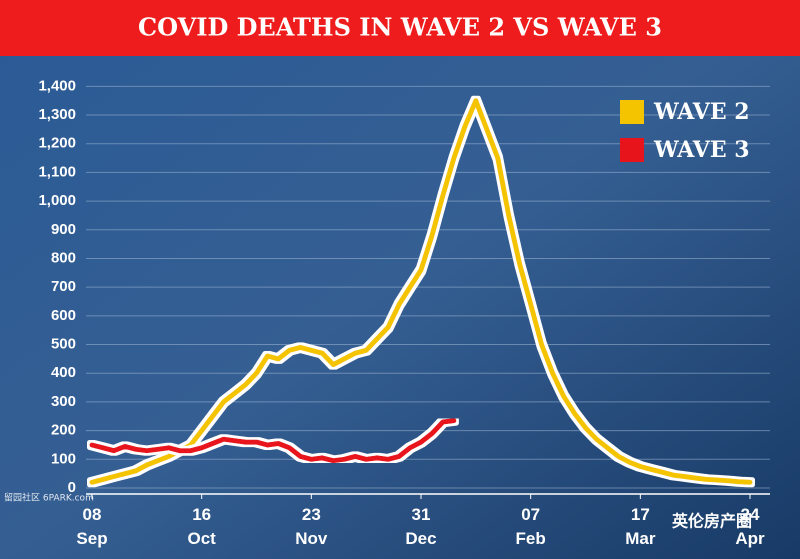  What do you see at coordinates (531, 526) in the screenshot?
I see `x-tick-label: 07 Feb` at bounding box center [531, 526].